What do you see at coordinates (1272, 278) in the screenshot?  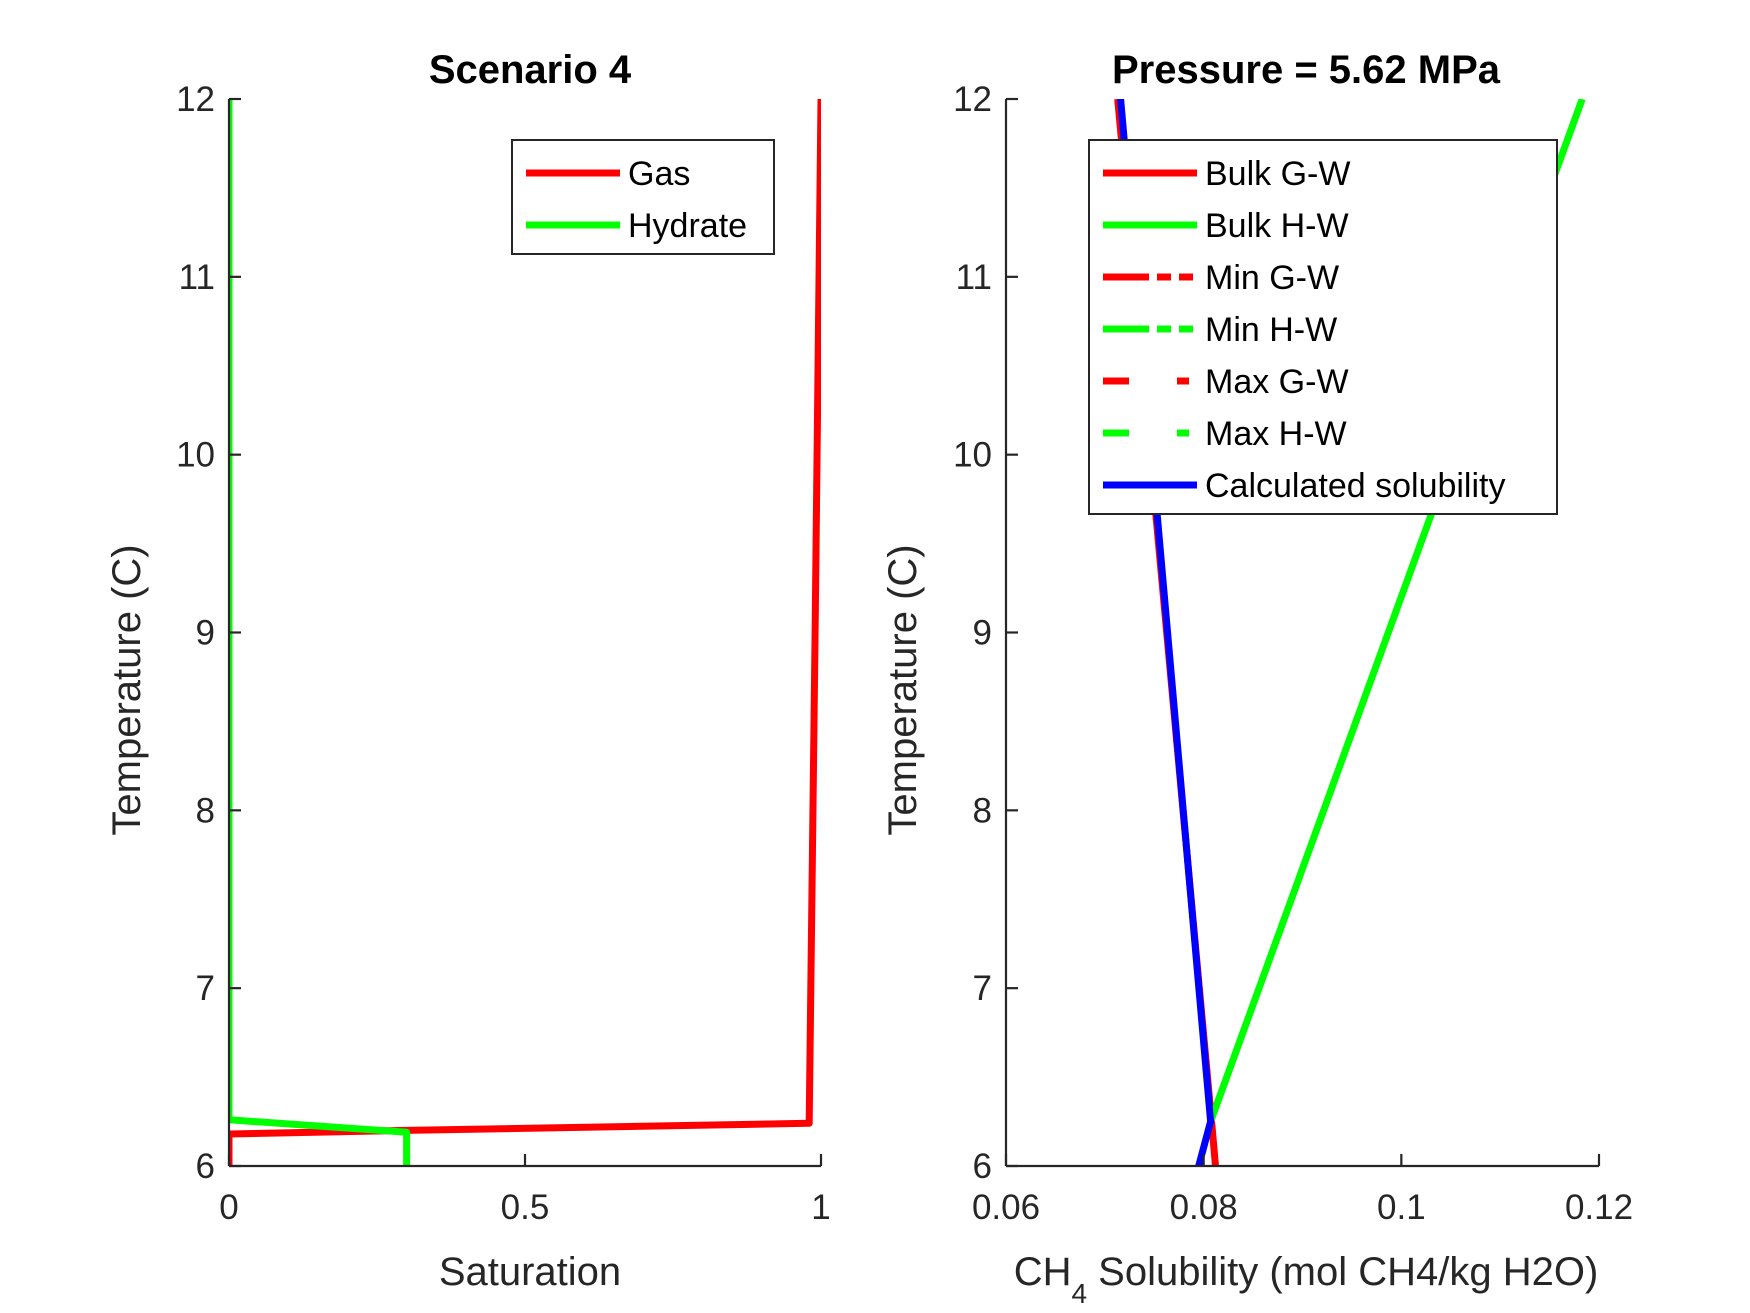 I see `legend-label: Min G-W` at bounding box center [1272, 278].